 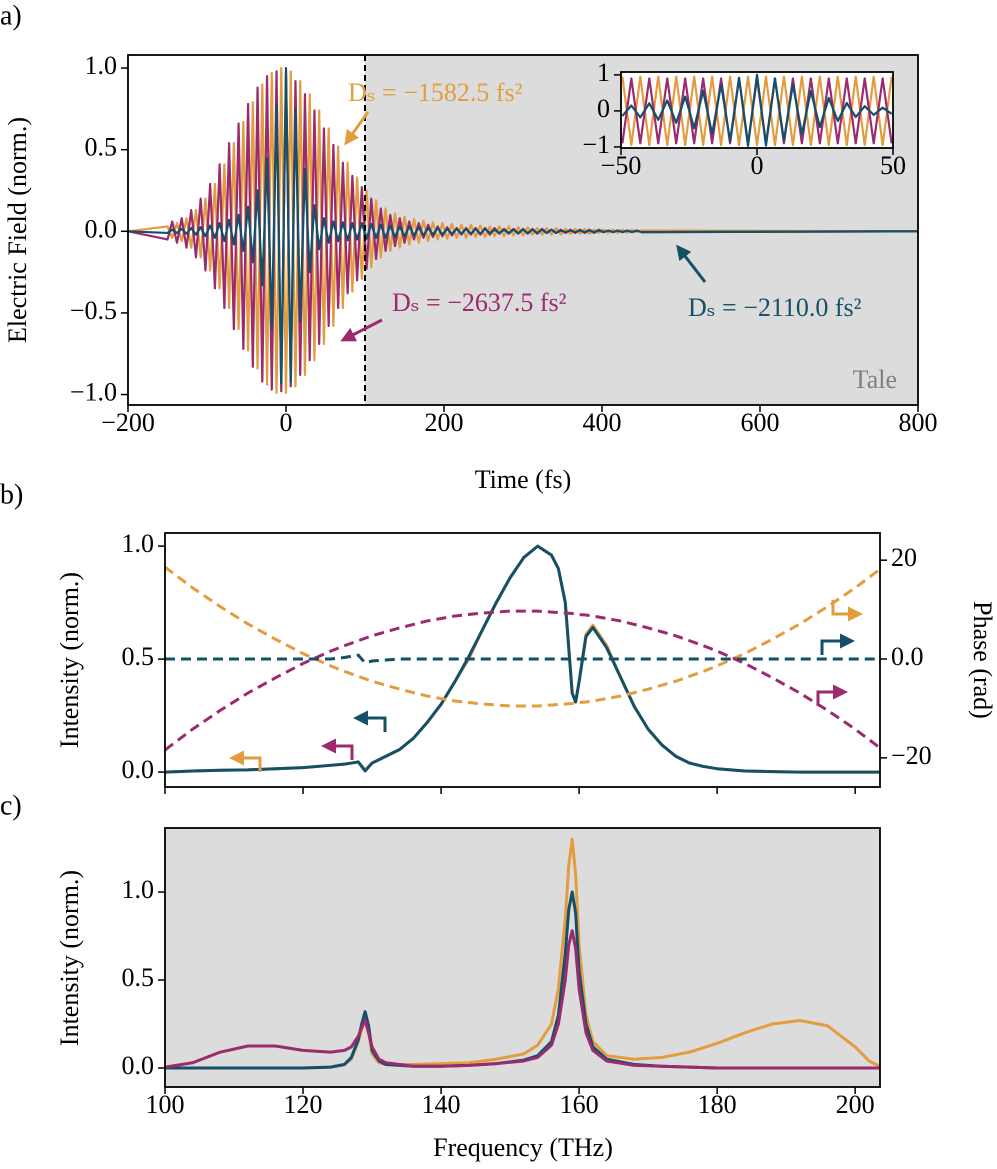 What do you see at coordinates (523, 1147) in the screenshot?
I see `x-axis-label: Frequency (THz)` at bounding box center [523, 1147].